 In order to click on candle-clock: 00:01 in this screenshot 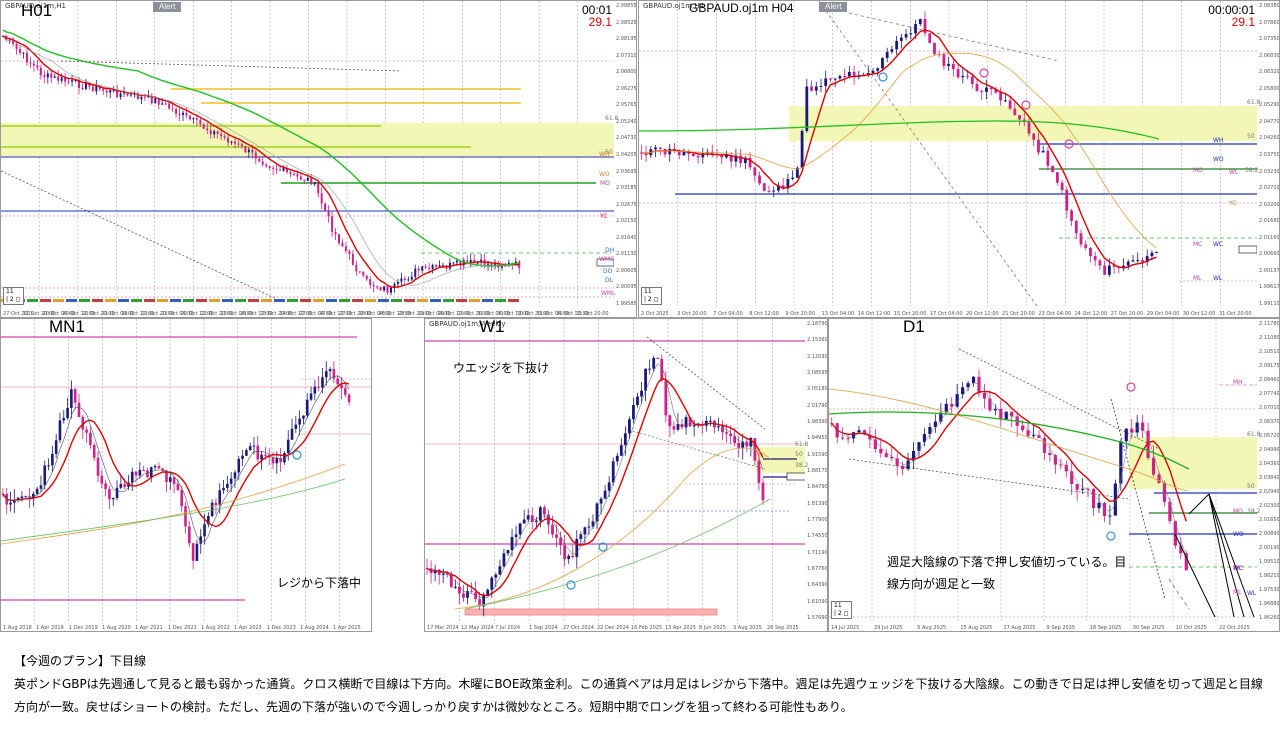, I will do `click(596, 10)`.